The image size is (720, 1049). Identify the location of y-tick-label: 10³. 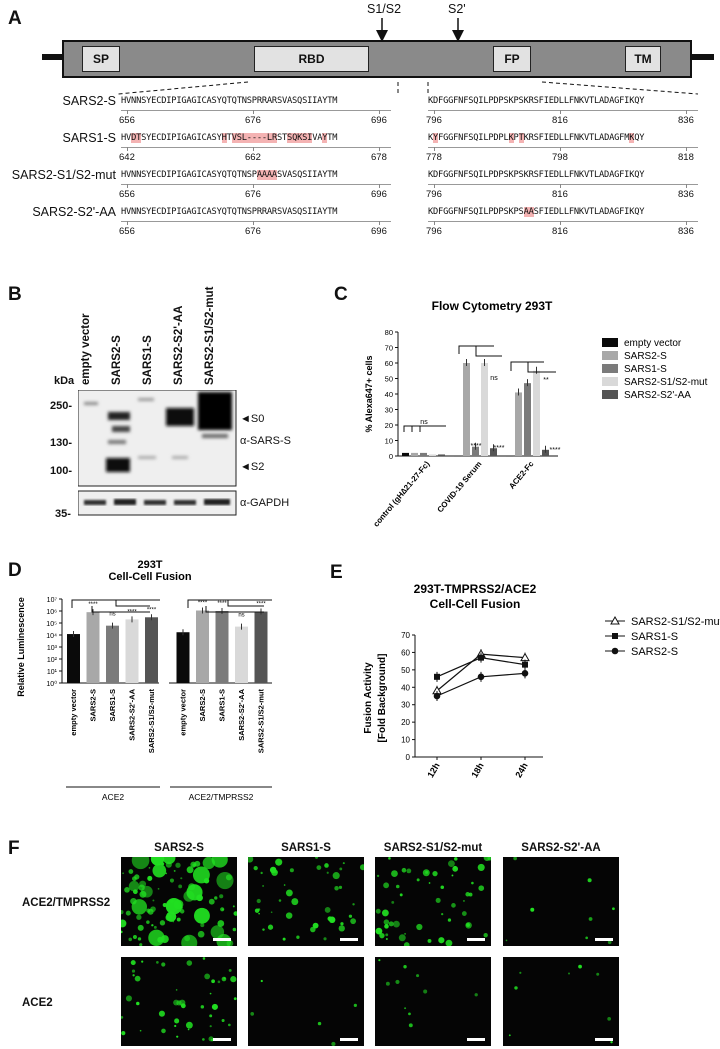
(52, 648).